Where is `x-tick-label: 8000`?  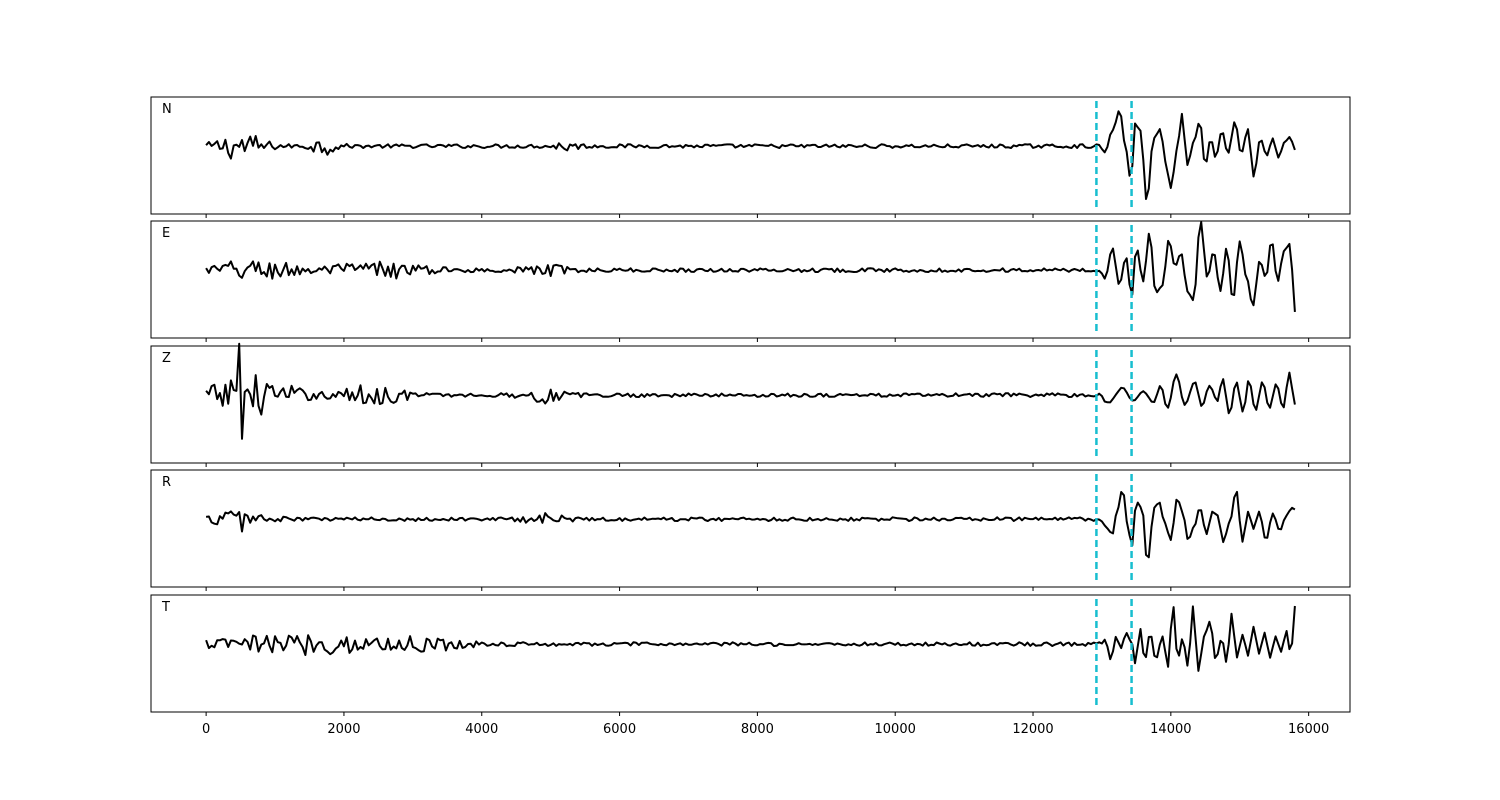 x-tick-label: 8000 is located at coordinates (757, 729).